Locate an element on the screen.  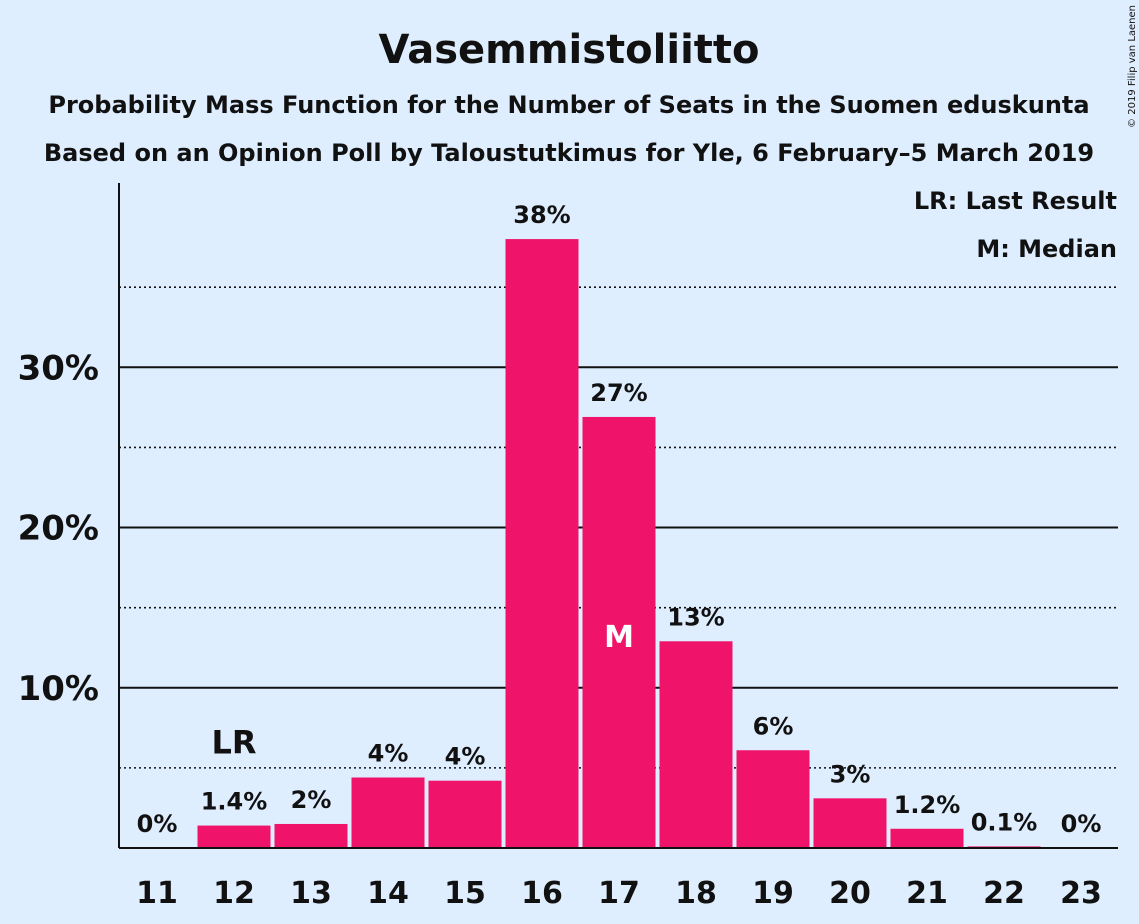
x-tick-label: 21 is located at coordinates (927, 893).